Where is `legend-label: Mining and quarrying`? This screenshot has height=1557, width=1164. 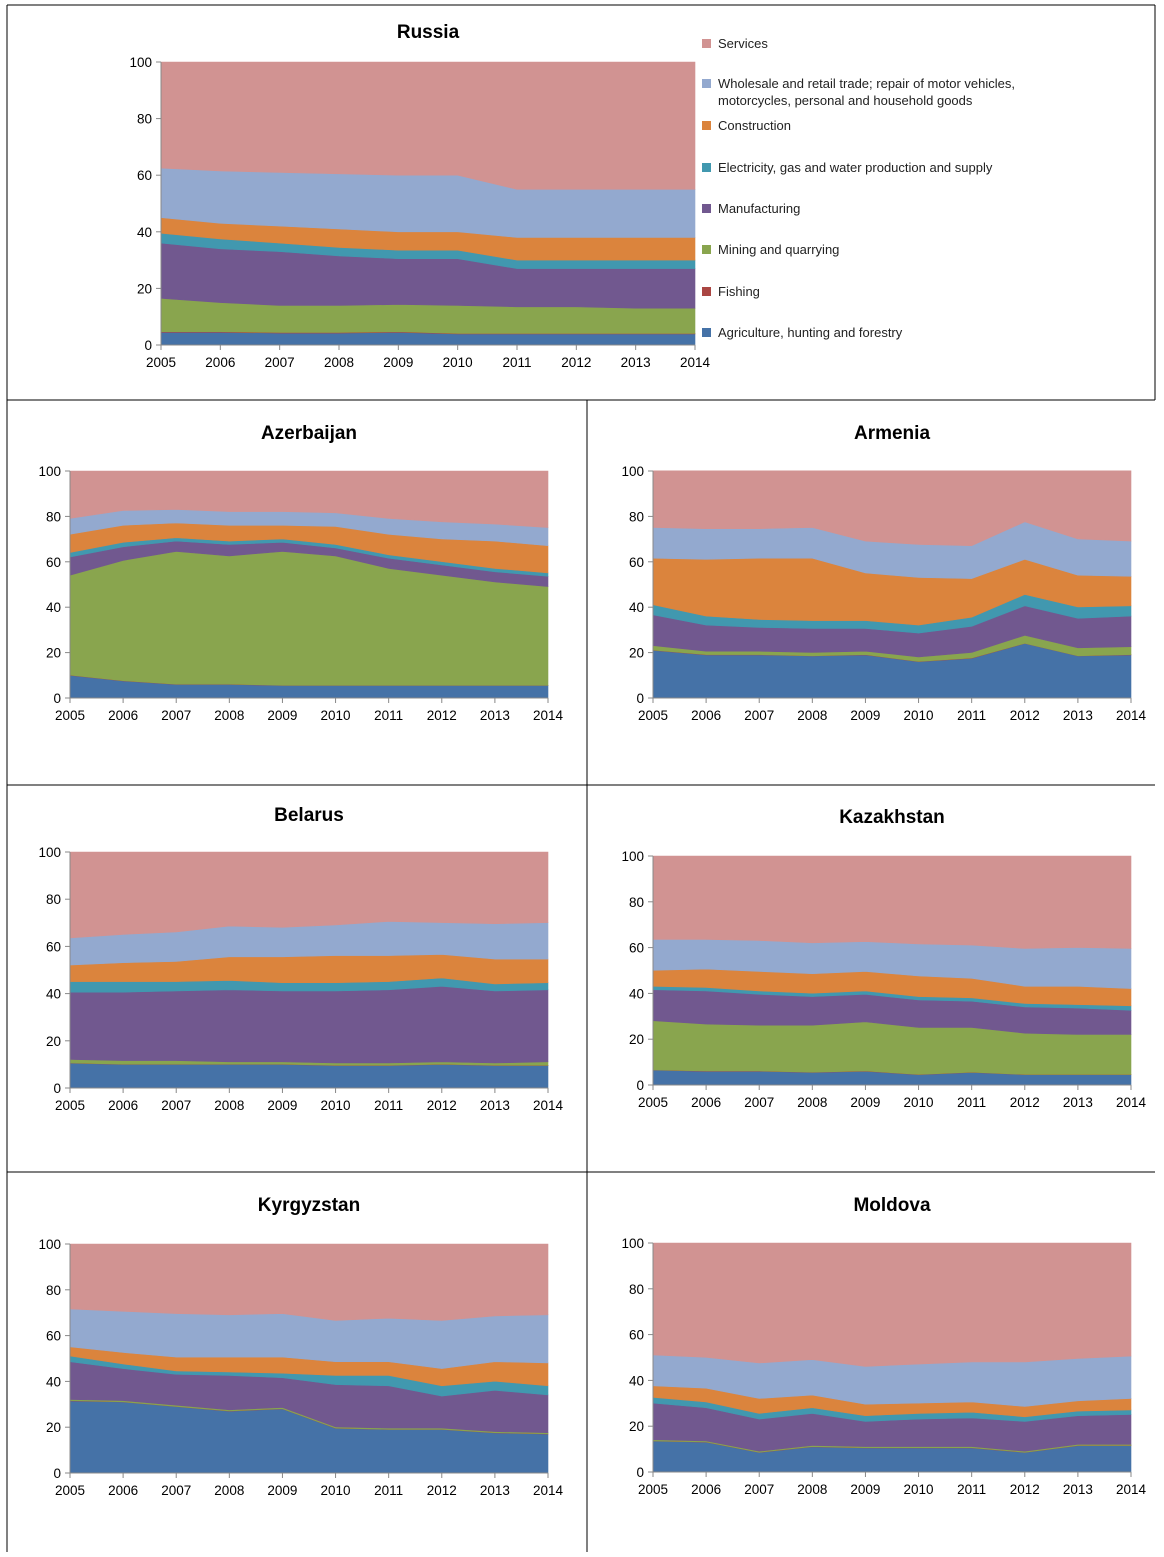 legend-label: Mining and quarrying is located at coordinates (779, 249).